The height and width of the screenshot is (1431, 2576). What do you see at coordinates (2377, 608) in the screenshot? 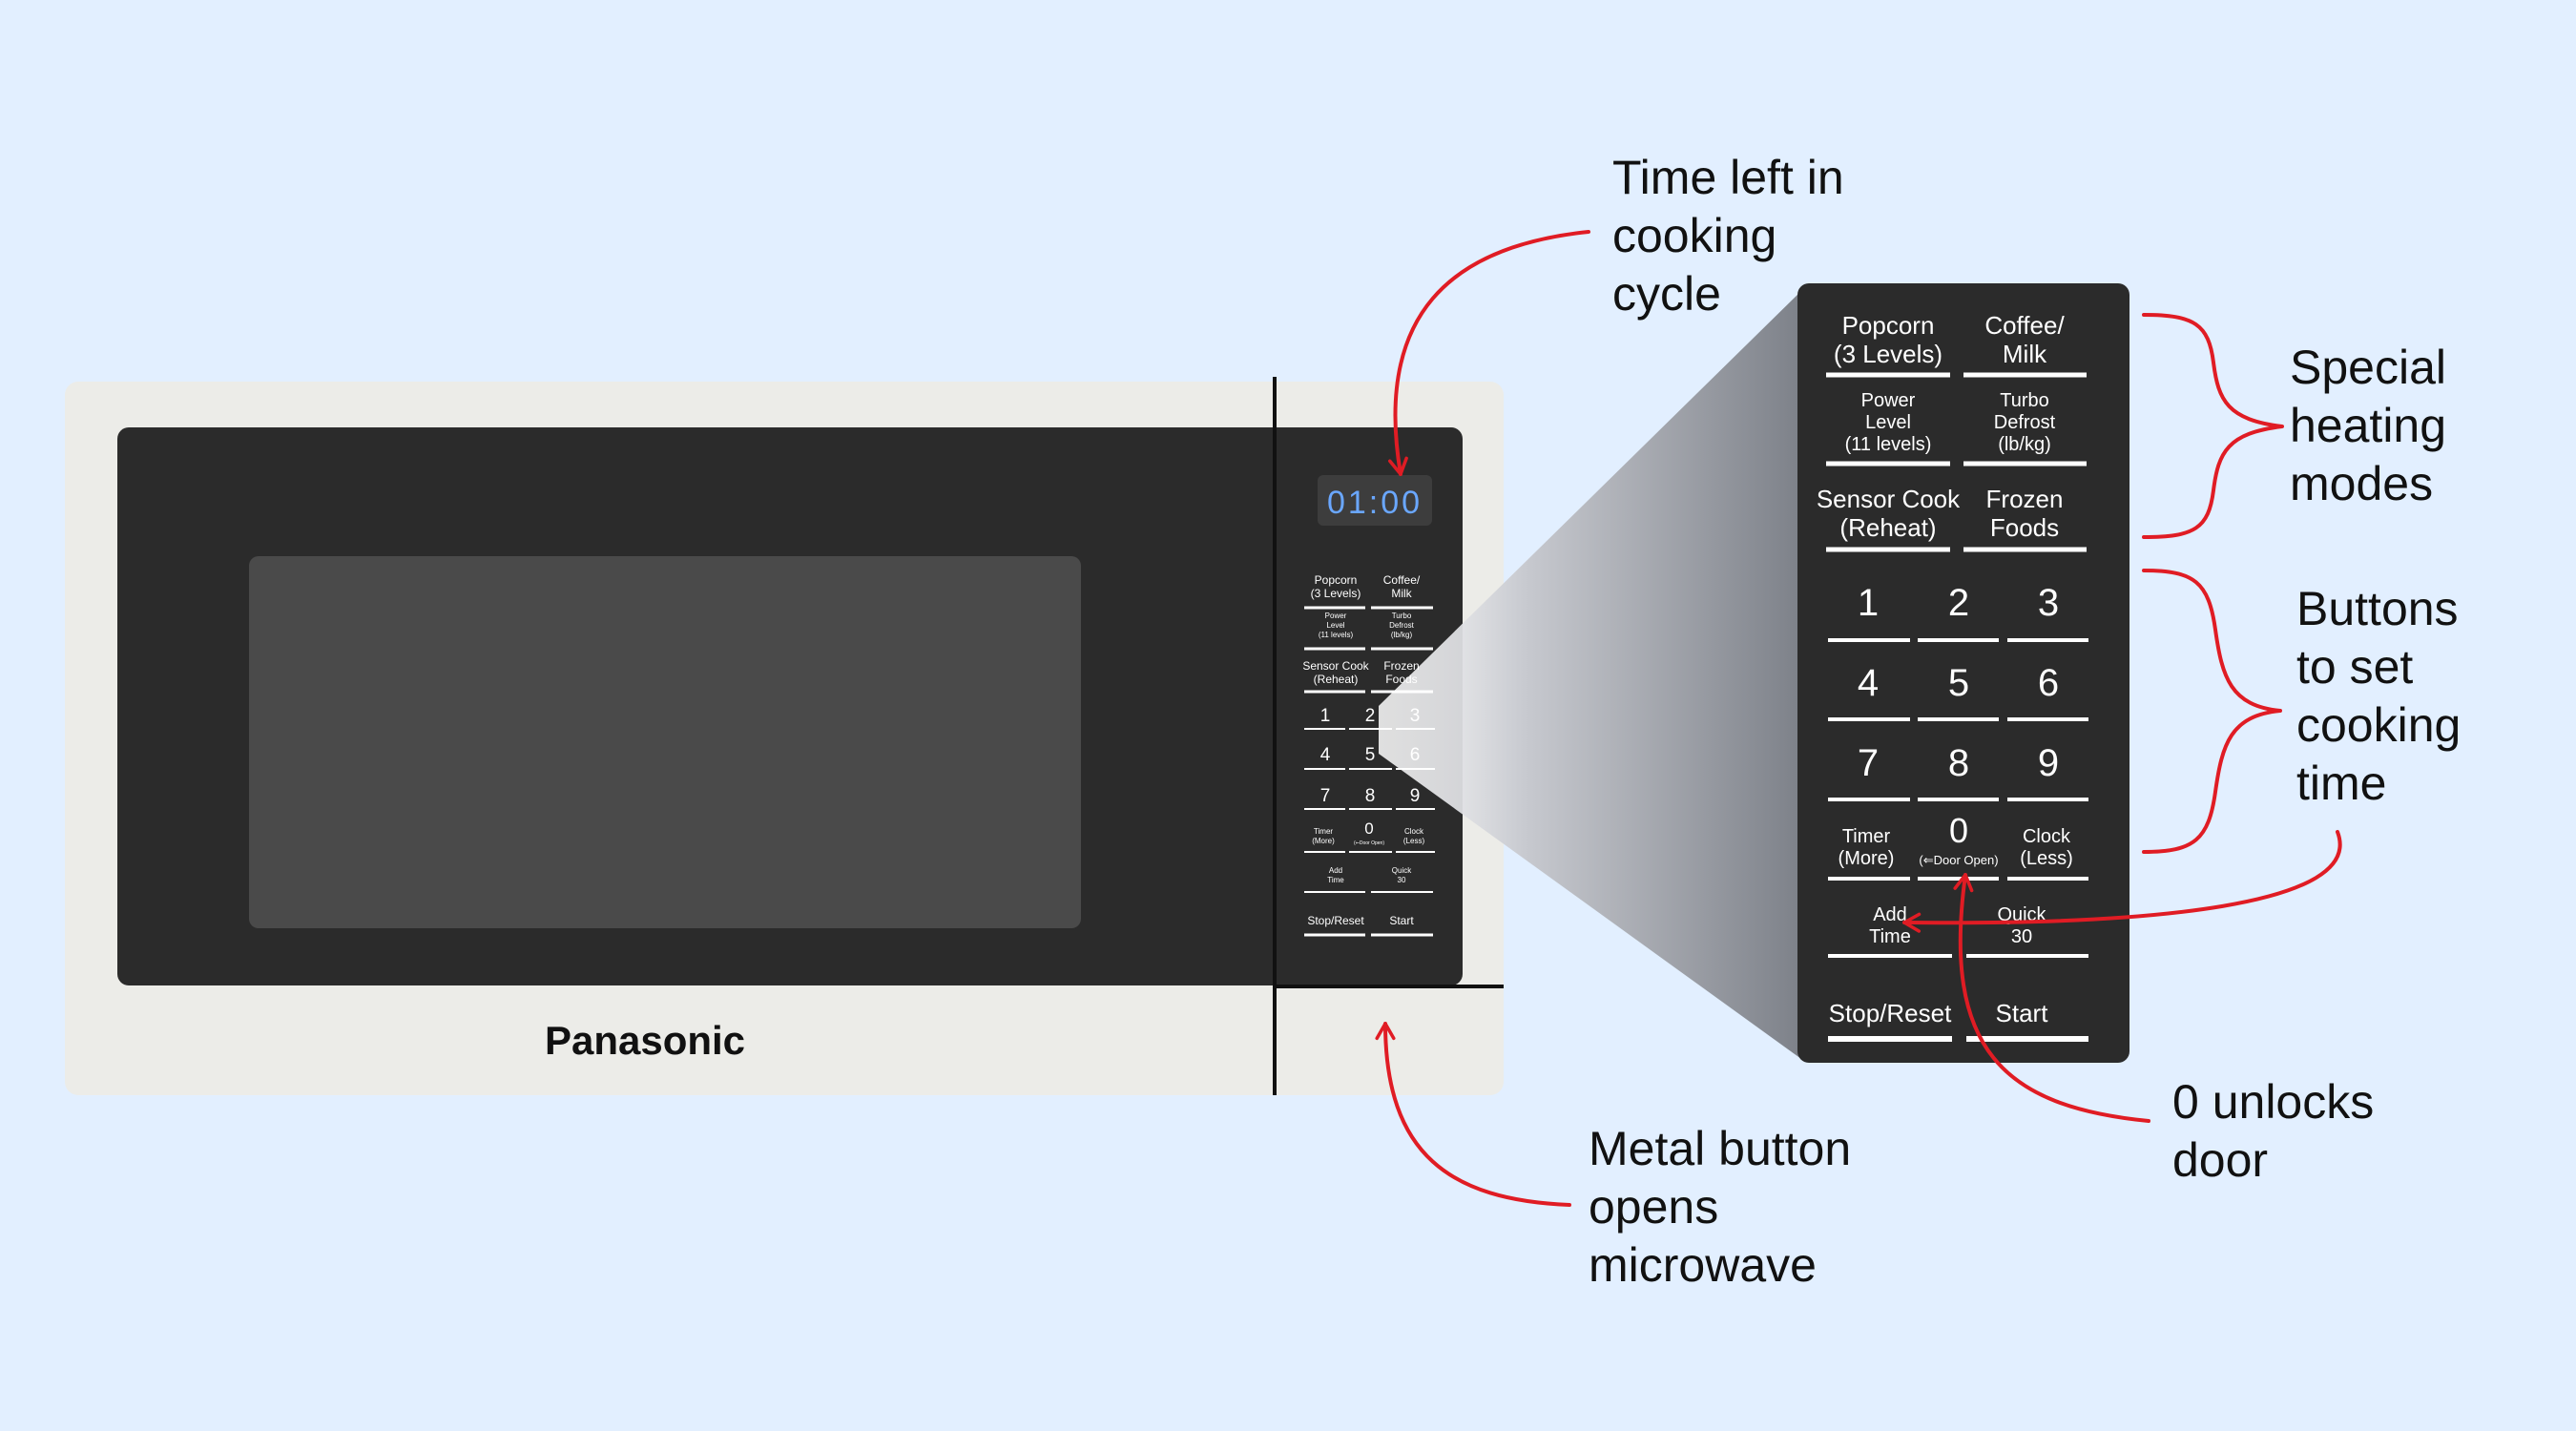
I see `label-buttons-line1: Buttons` at bounding box center [2377, 608].